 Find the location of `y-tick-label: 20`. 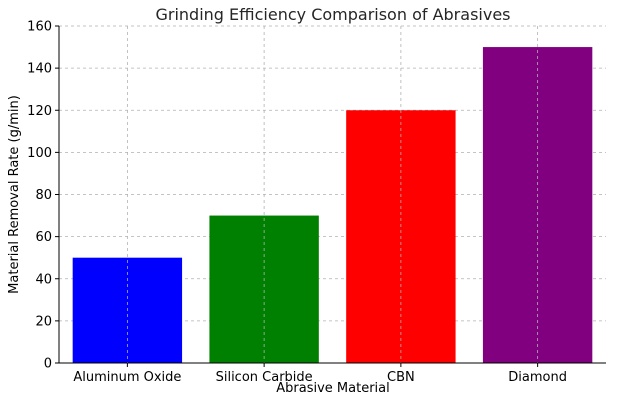

y-tick-label: 20 is located at coordinates (43, 321).